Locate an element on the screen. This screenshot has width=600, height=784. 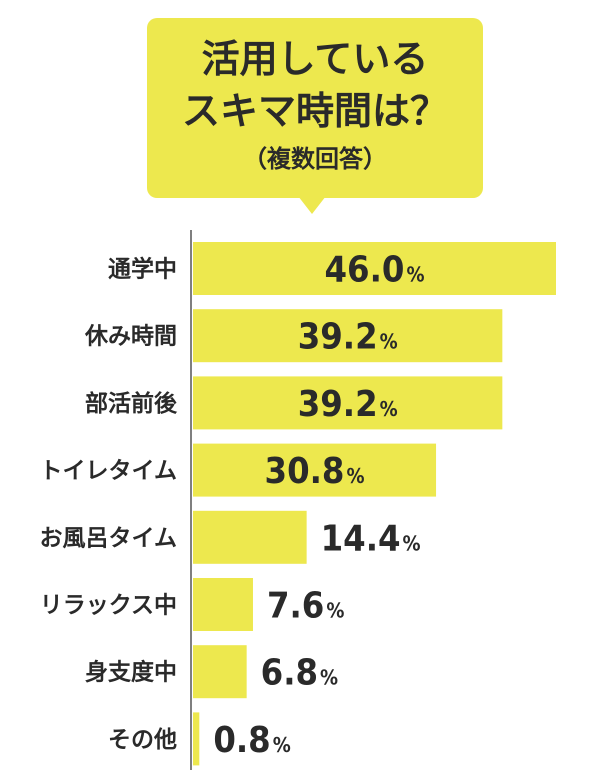
title-line-1: 活用している is located at coordinates (315, 59).